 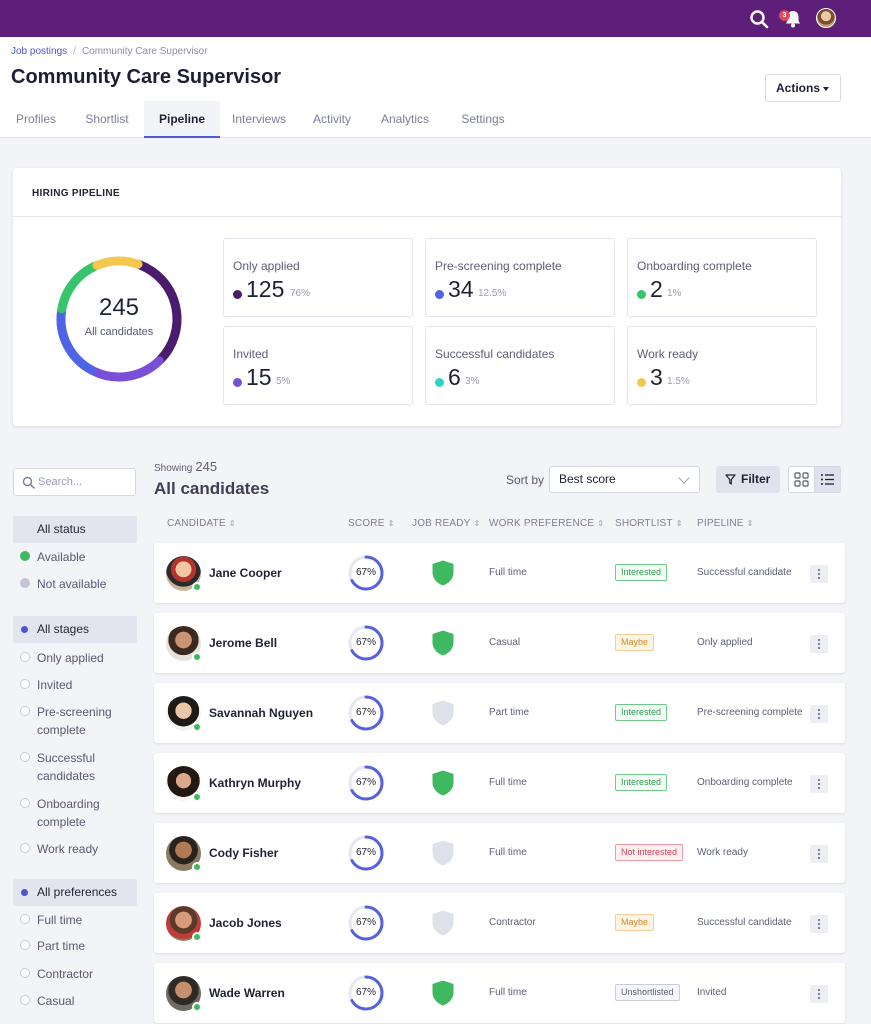 What do you see at coordinates (80, 946) in the screenshot?
I see `filter-pref-part-time: Part time` at bounding box center [80, 946].